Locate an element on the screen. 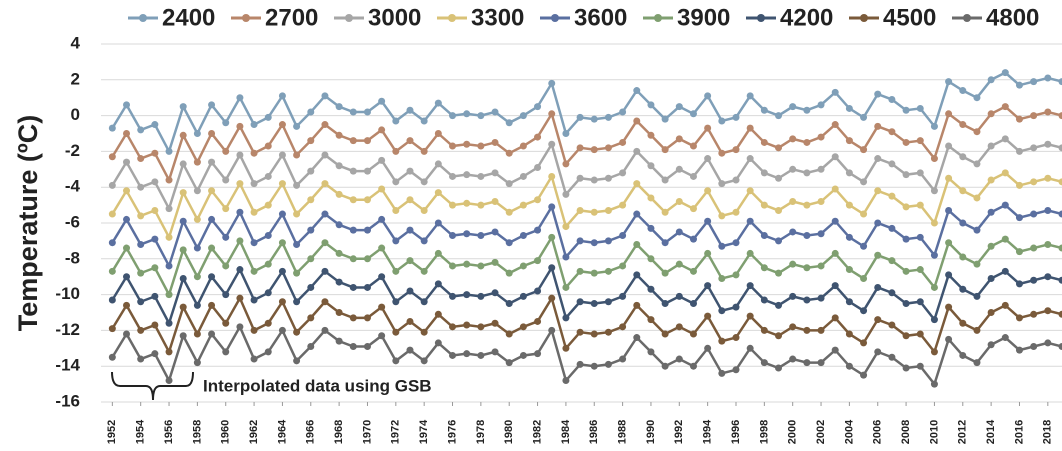  x-tick-label: 1956 is located at coordinates (169, 432).